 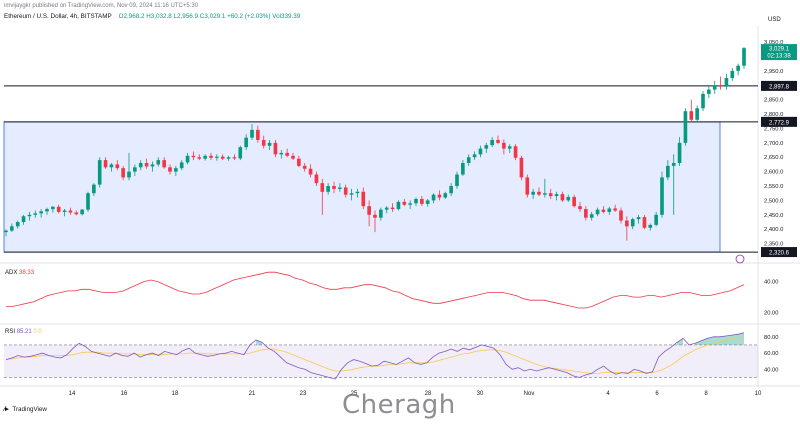 I want to click on level-label-0: 2,897.8, so click(x=779, y=87).